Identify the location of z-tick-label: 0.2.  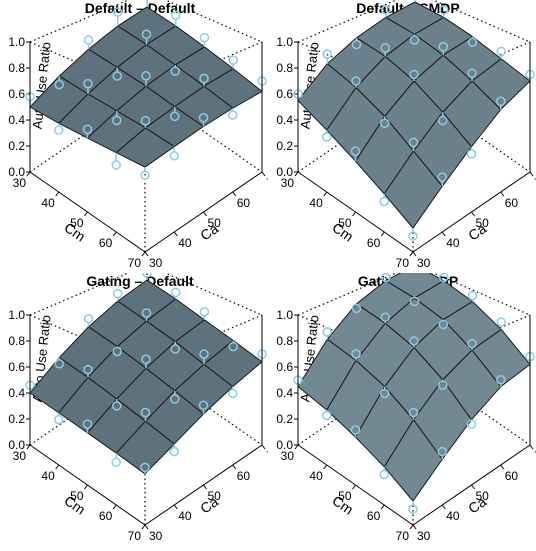
(284, 419).